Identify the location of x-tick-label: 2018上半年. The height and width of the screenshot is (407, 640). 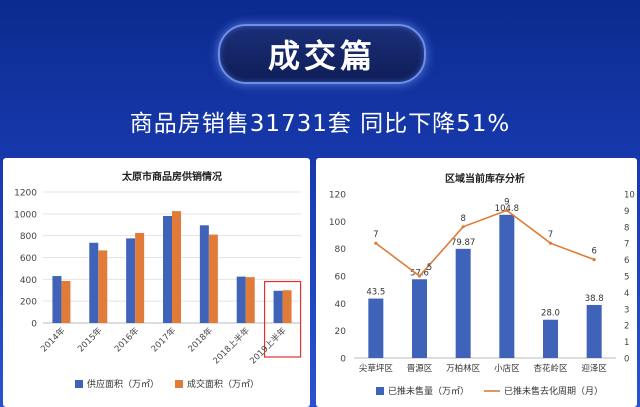
(231, 345).